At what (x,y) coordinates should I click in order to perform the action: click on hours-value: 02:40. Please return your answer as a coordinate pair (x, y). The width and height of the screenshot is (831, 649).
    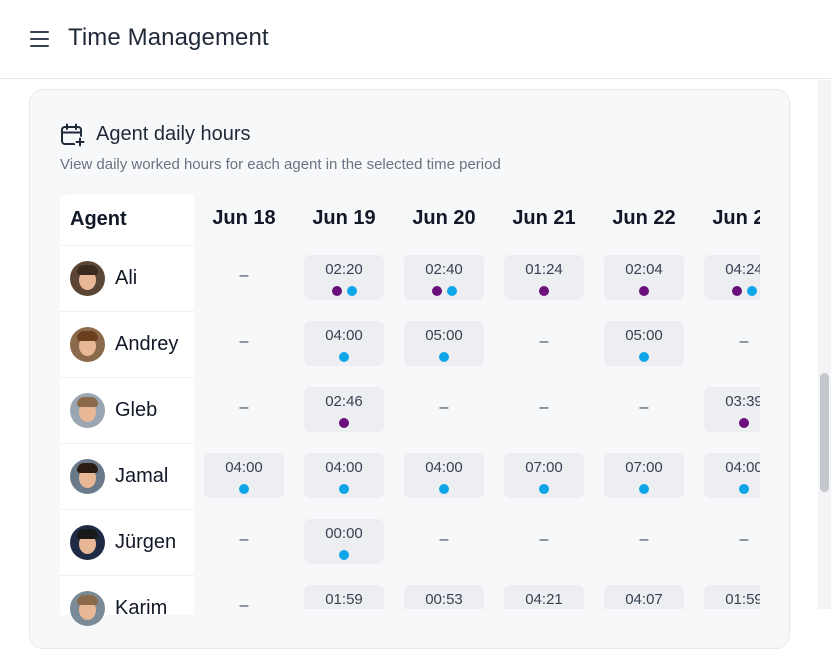
    Looking at the image, I should click on (444, 269).